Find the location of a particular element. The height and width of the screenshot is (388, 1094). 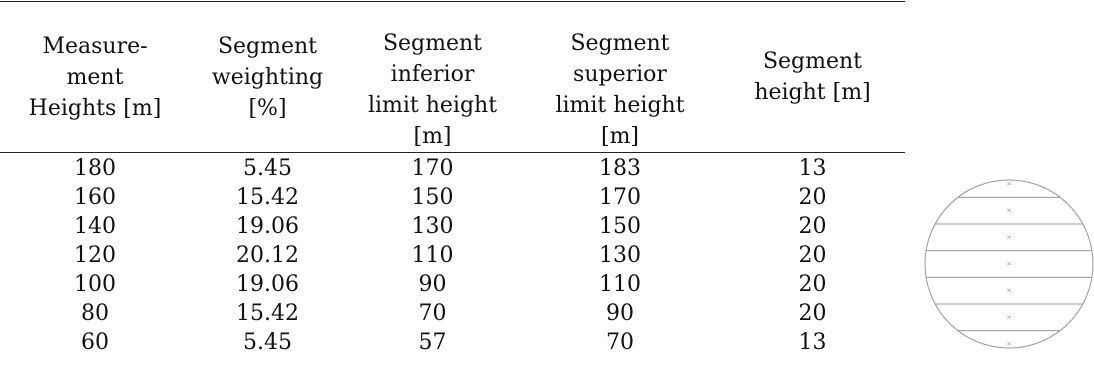

table-row: 180 5.45 170 183 13 is located at coordinates (452, 168).